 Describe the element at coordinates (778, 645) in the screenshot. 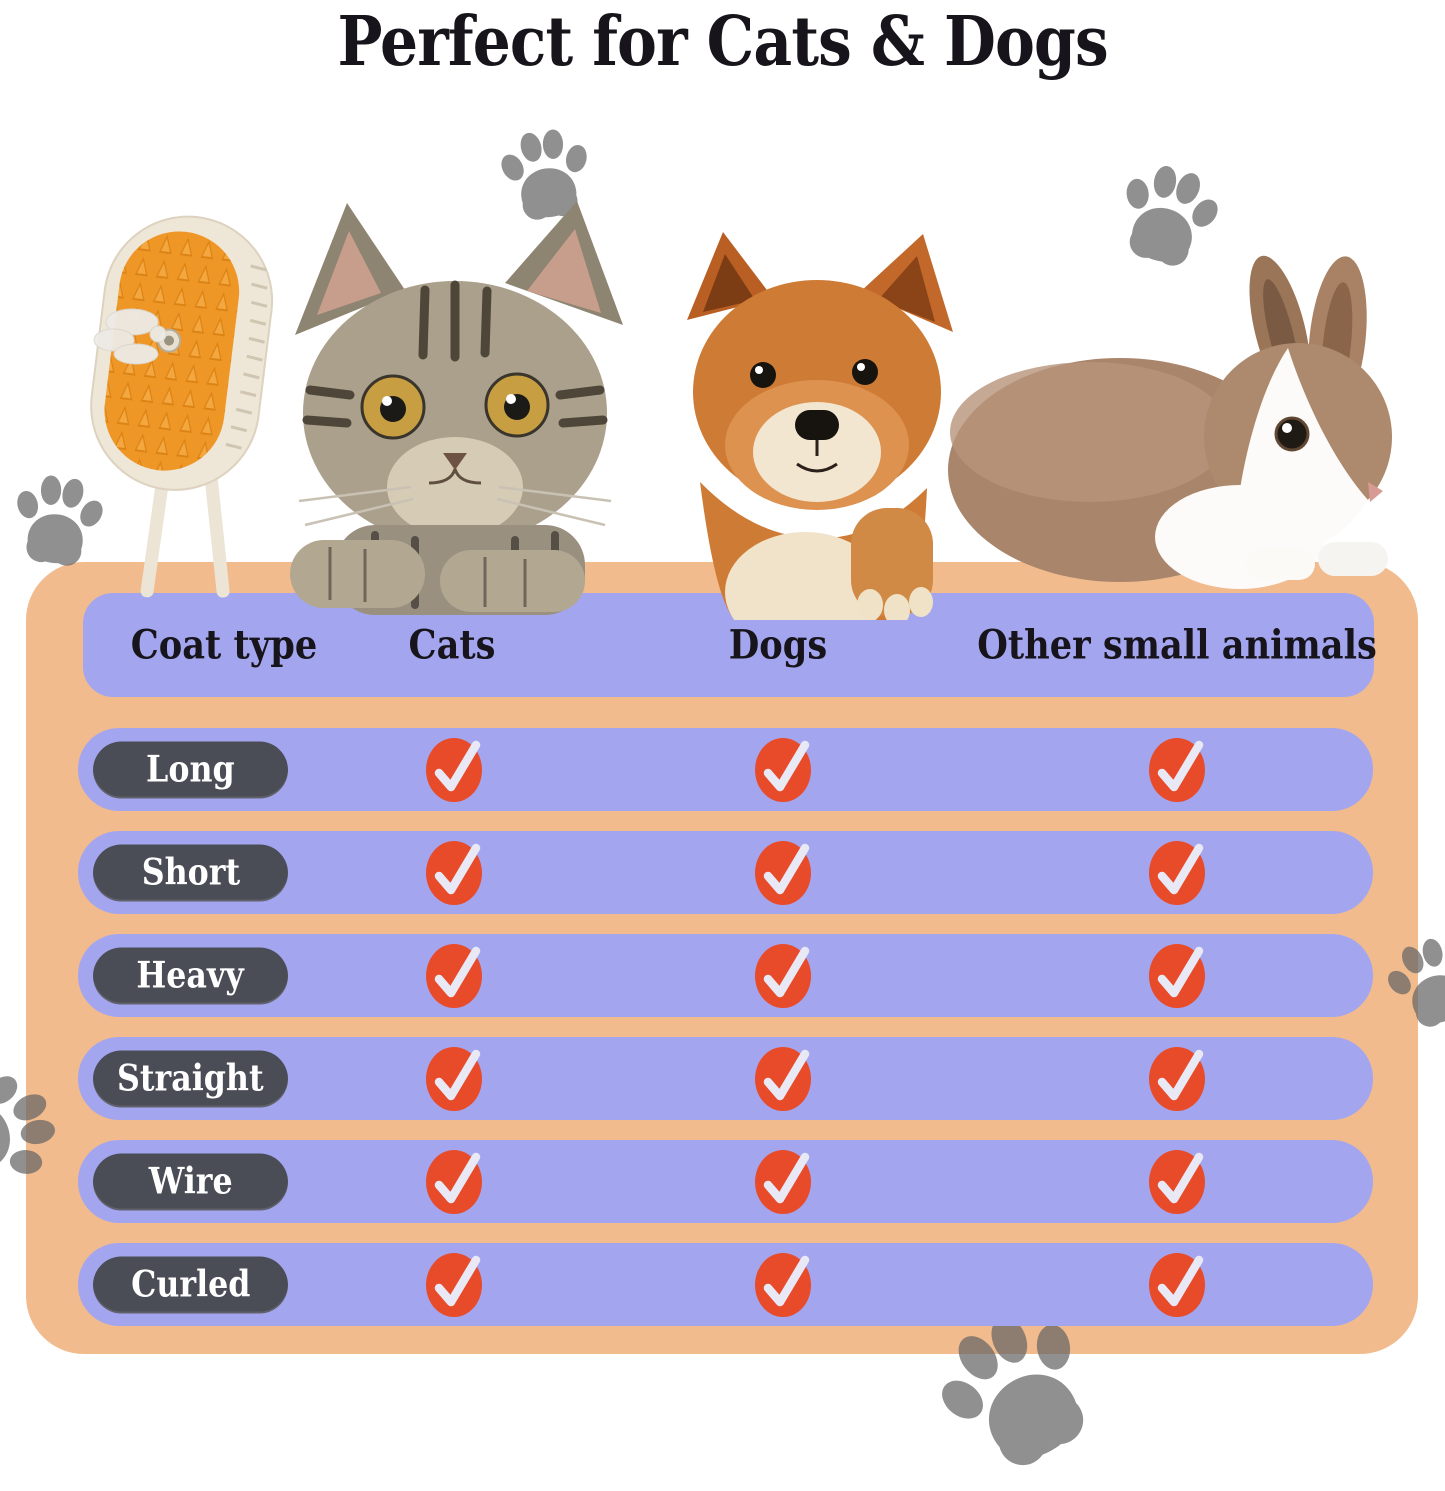

I see `column-header-dogs: Dogs` at that location.